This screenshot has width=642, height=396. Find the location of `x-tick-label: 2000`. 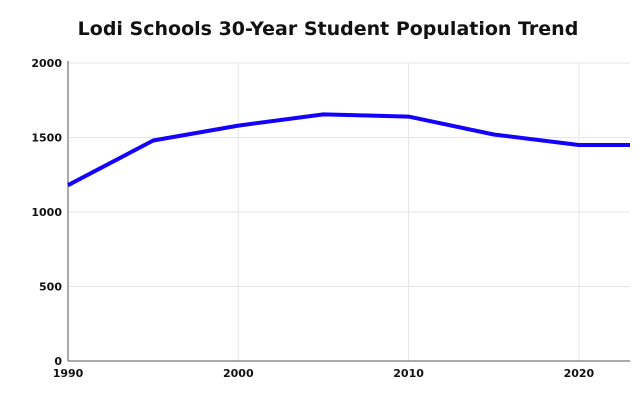

x-tick-label: 2000 is located at coordinates (238, 373).